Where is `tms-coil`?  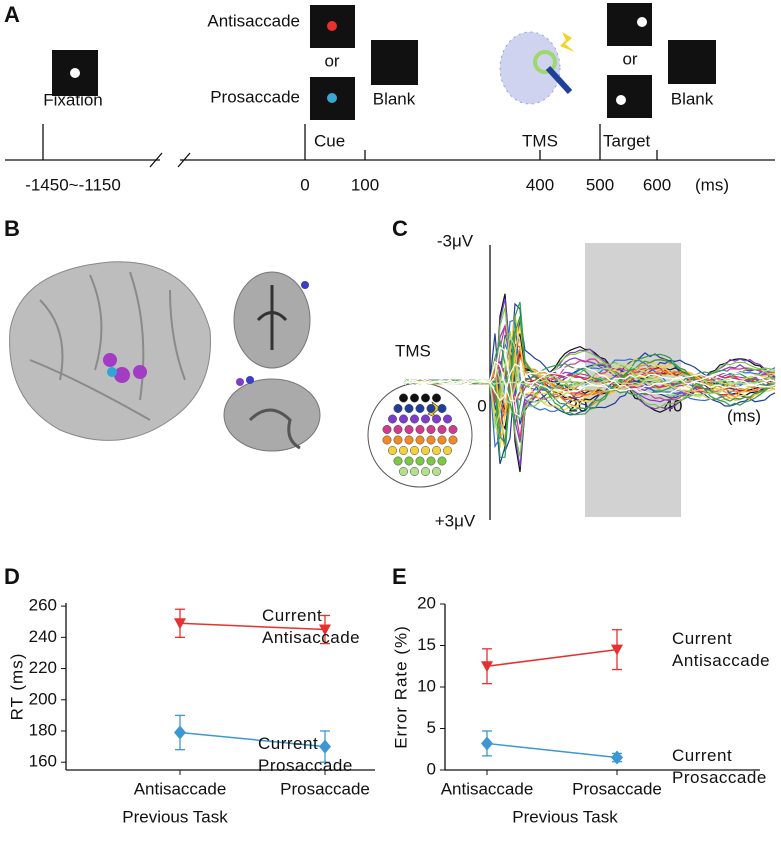 tms-coil is located at coordinates (545, 62).